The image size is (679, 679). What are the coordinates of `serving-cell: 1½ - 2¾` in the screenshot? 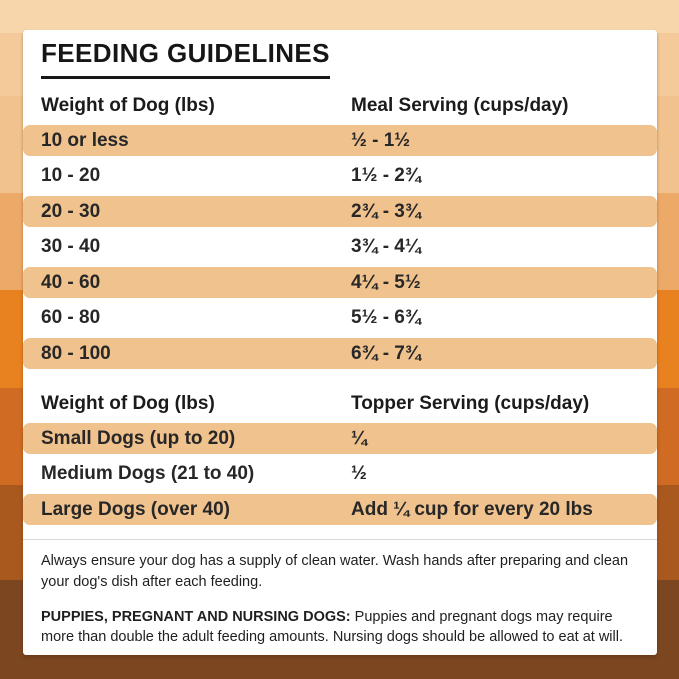 It's located at (386, 175).